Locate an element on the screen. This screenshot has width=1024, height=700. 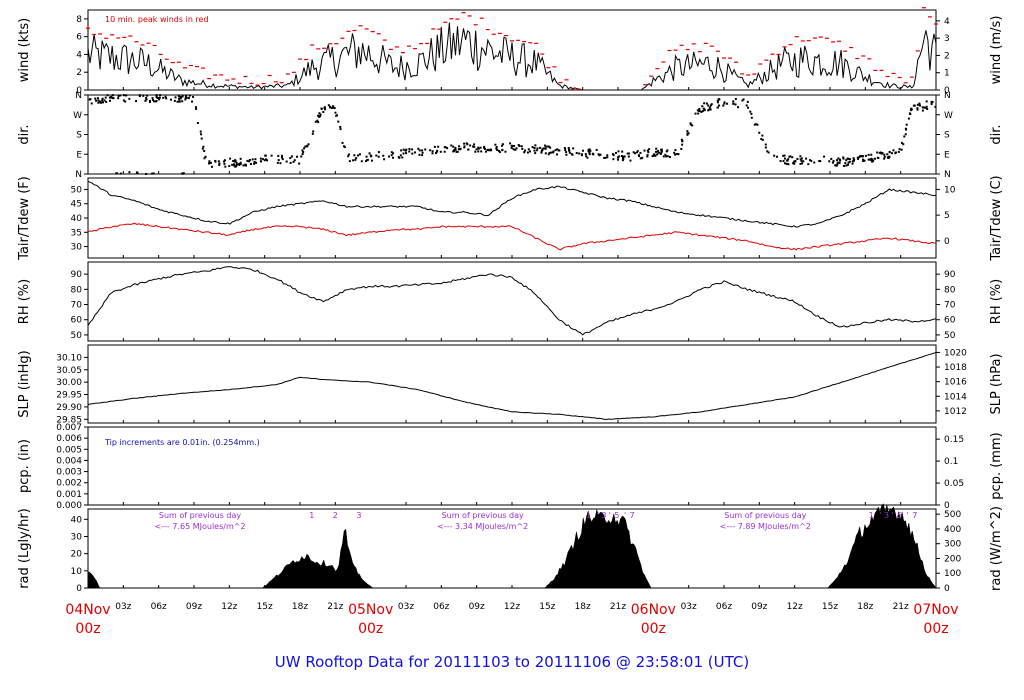
pcp-tick-label: 0.006 is located at coordinates (69, 439).